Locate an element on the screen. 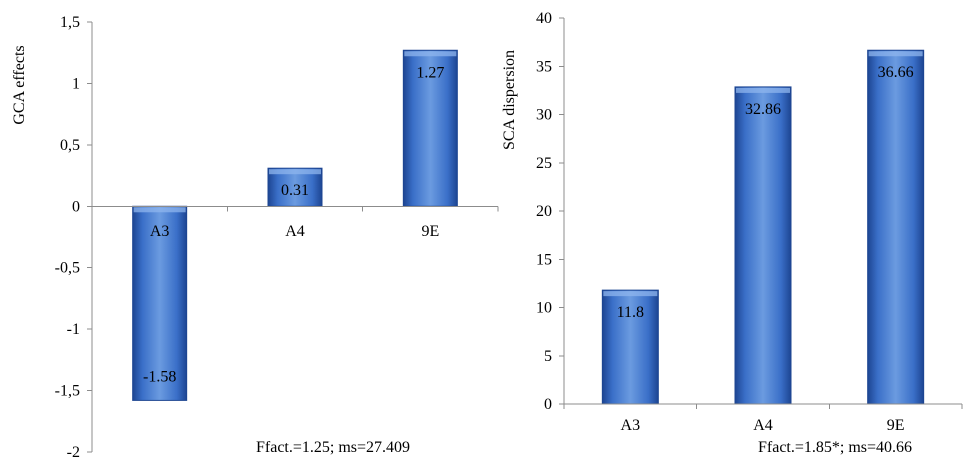  y-axis-label: GCA effects is located at coordinates (19, 84).